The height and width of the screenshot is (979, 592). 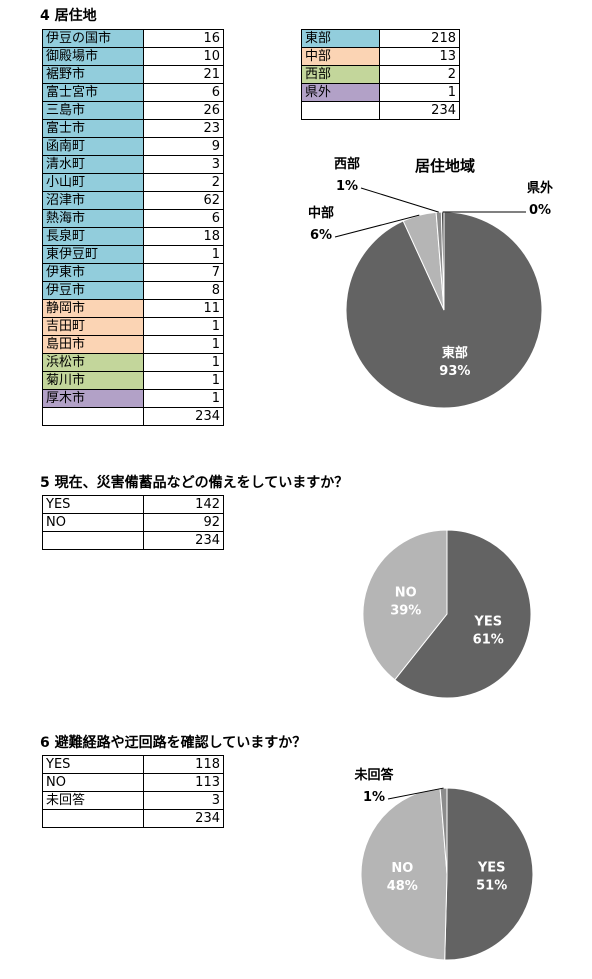 I want to click on q6-row: NO 113, so click(x=133, y=782).